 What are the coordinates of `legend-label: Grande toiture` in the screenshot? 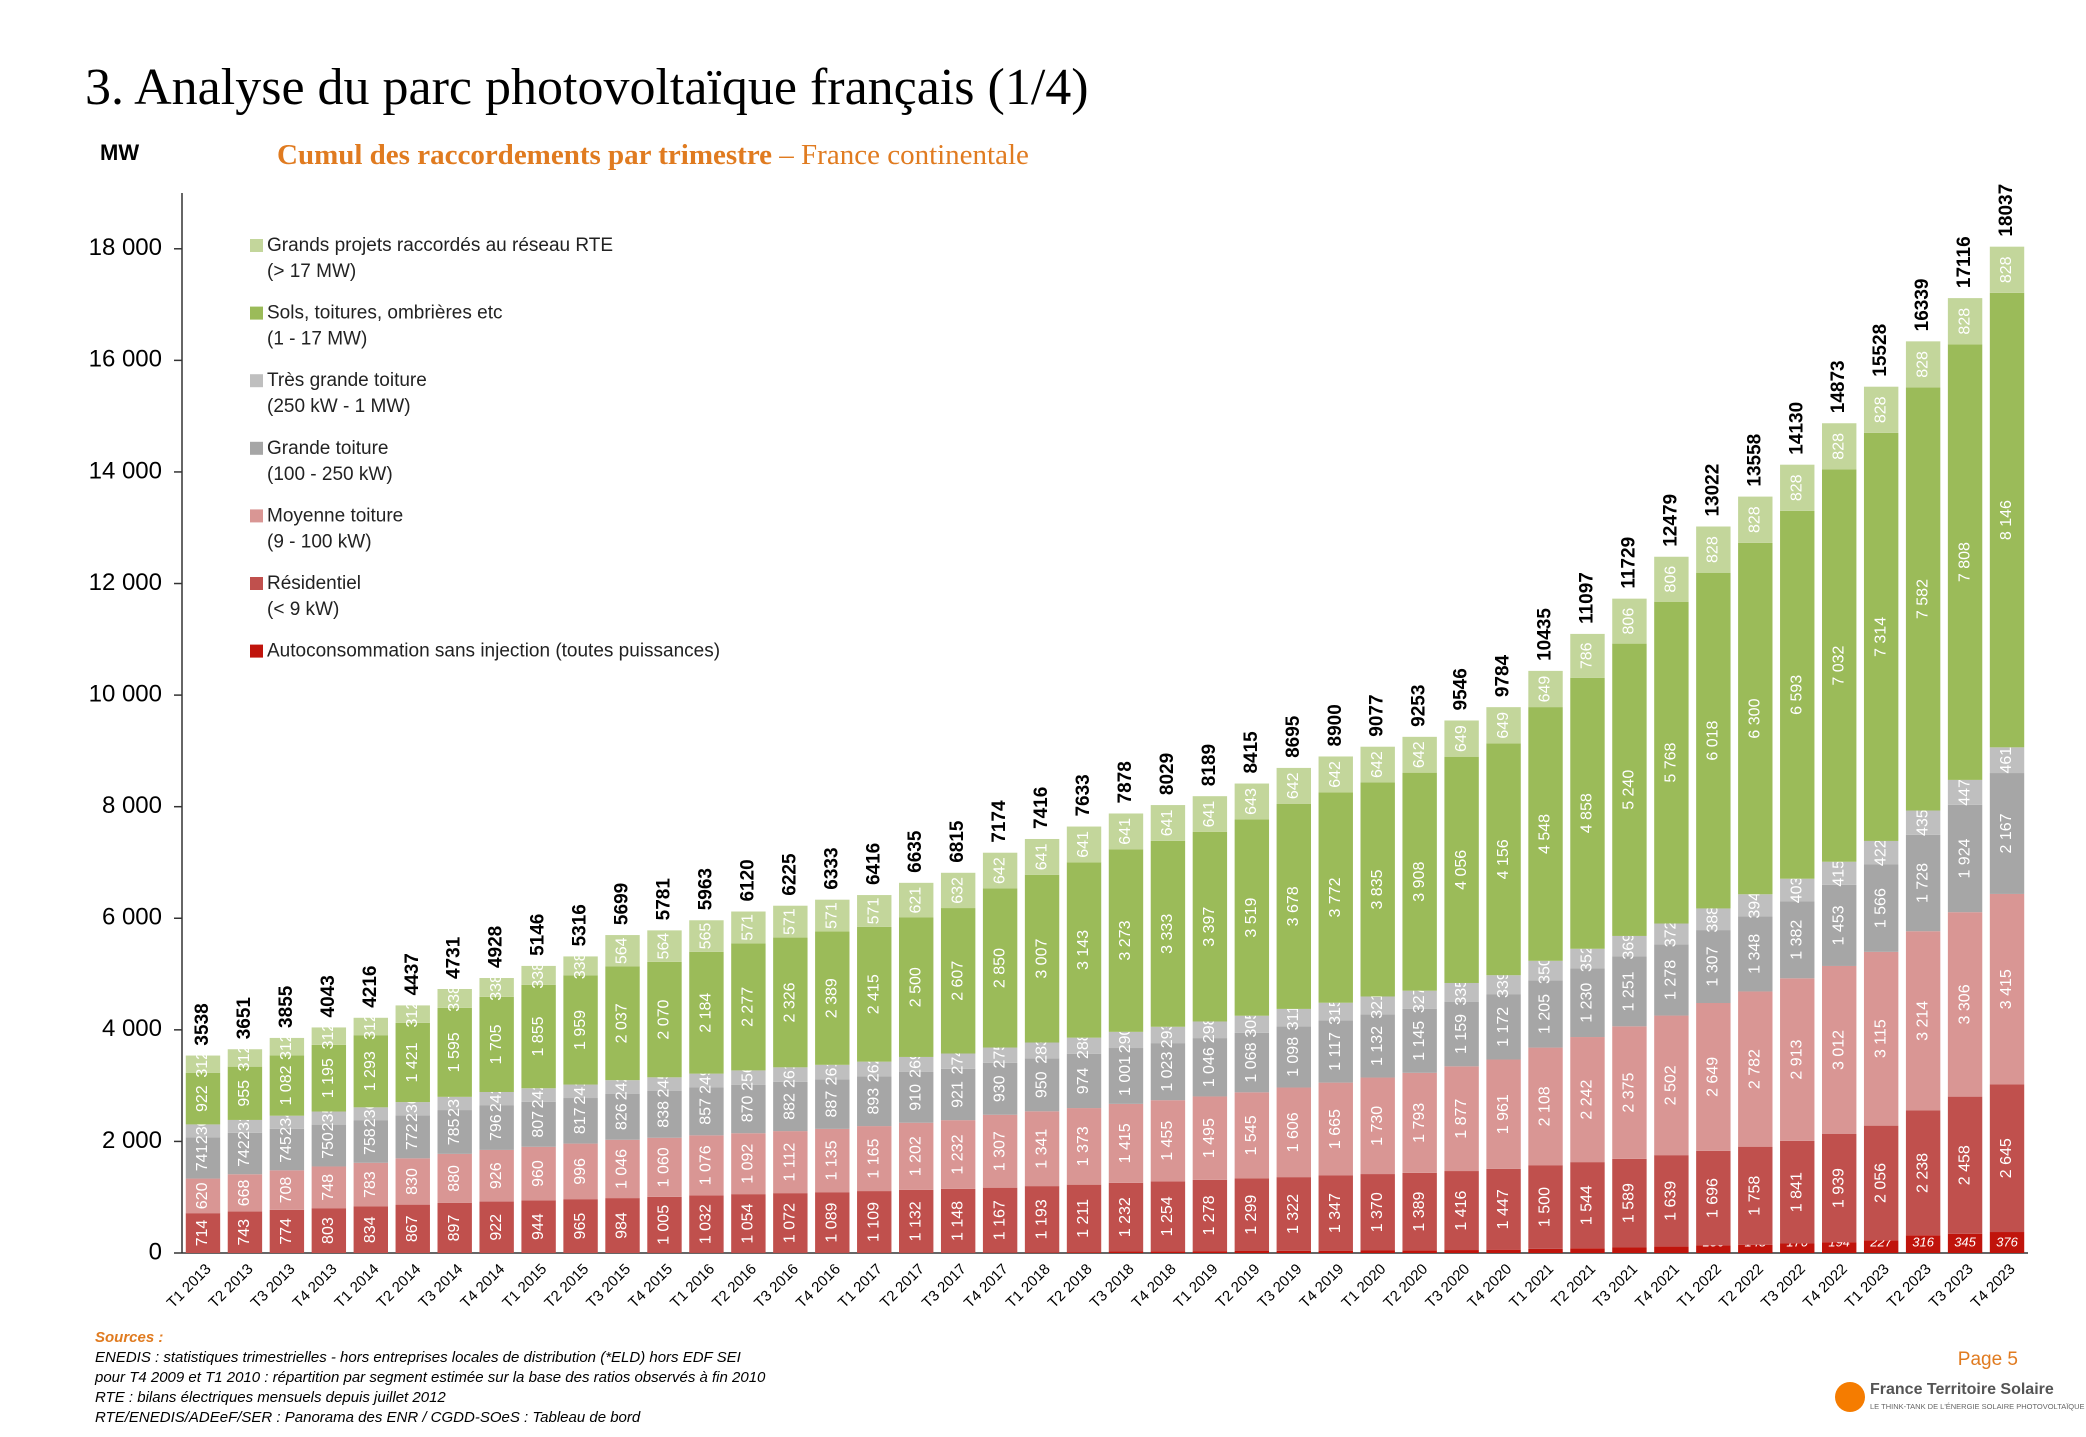 It's located at (327, 448).